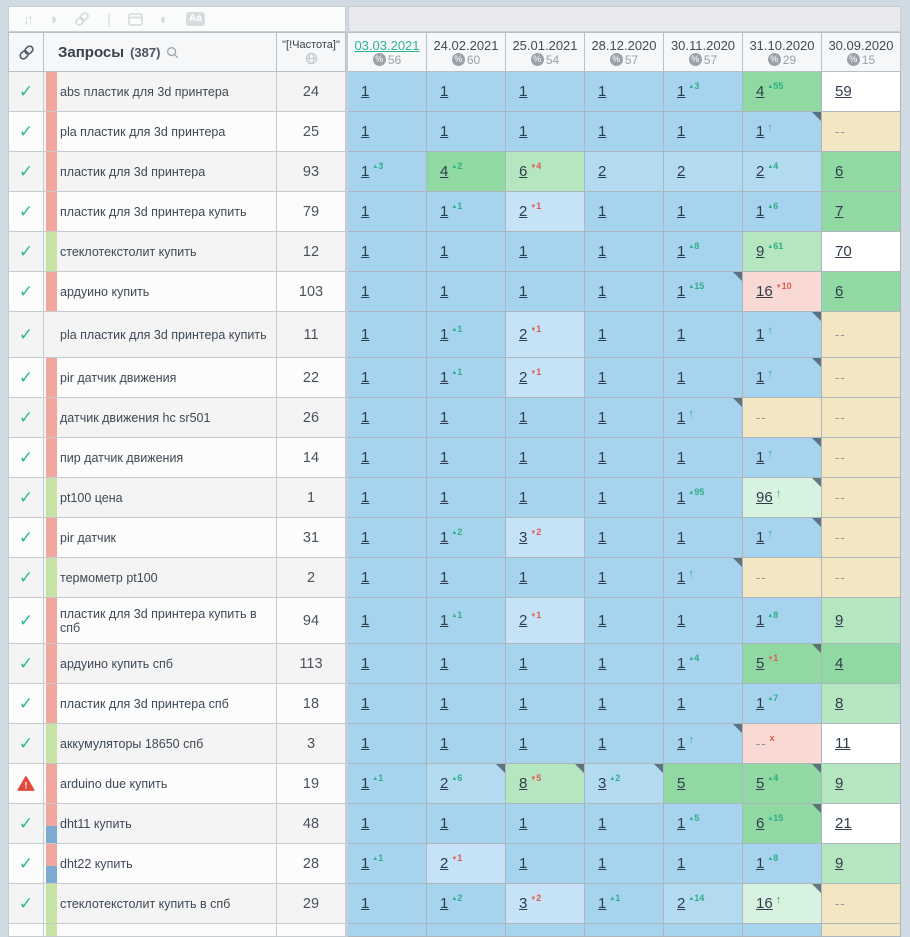 Image resolution: width=910 pixels, height=937 pixels. I want to click on query-cell: пластик для 3d принтера спб, so click(160, 704).